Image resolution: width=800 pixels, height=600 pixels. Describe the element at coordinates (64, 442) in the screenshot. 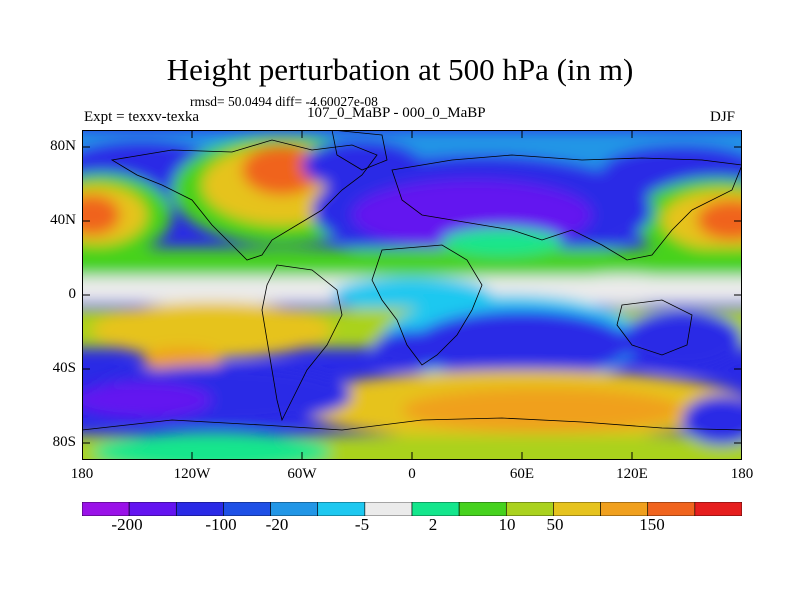

I see `lat-label-80s: 80S` at that location.